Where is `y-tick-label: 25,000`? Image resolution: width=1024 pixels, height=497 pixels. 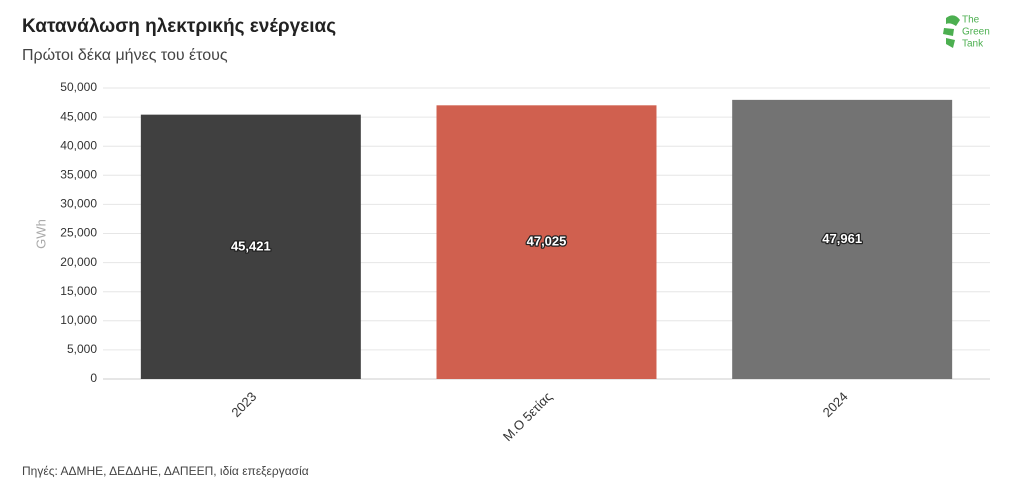 y-tick-label: 25,000 is located at coordinates (78, 233).